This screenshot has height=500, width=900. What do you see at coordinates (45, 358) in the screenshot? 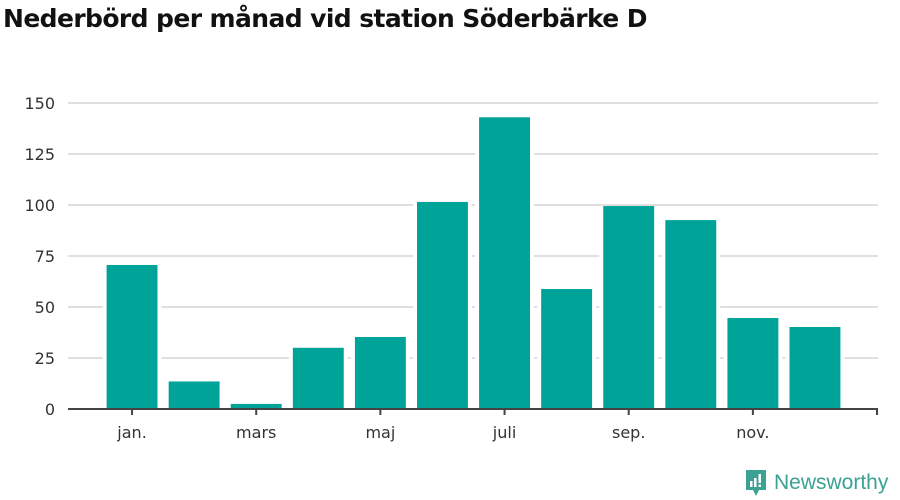
I see `y-tick-label: 25` at bounding box center [45, 358].